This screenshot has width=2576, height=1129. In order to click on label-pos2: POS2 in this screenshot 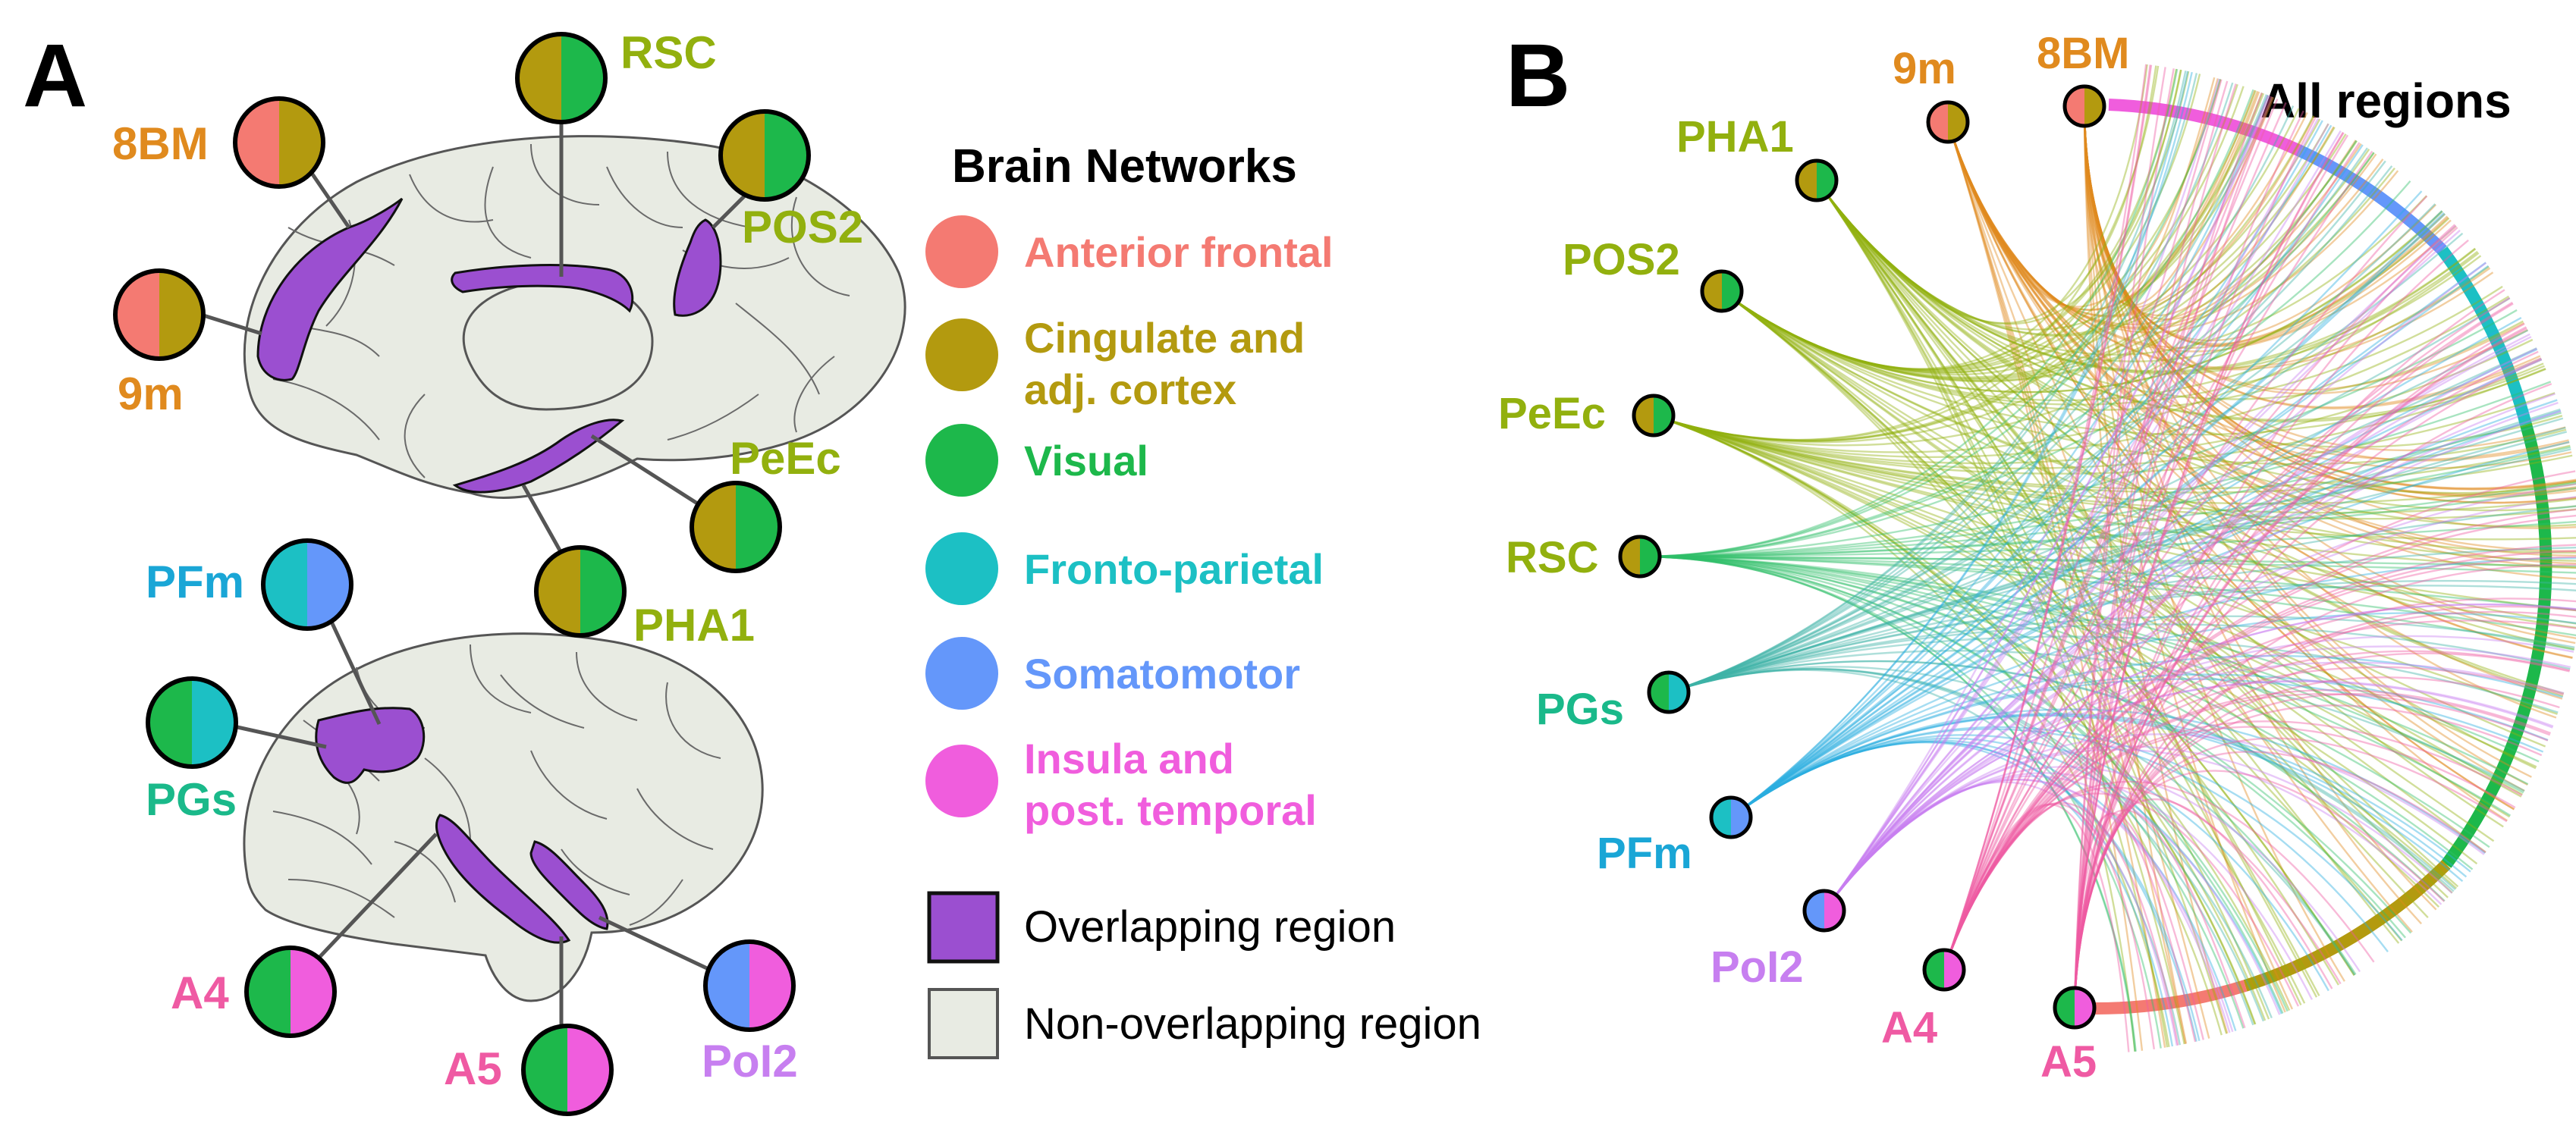, I will do `click(802, 227)`.